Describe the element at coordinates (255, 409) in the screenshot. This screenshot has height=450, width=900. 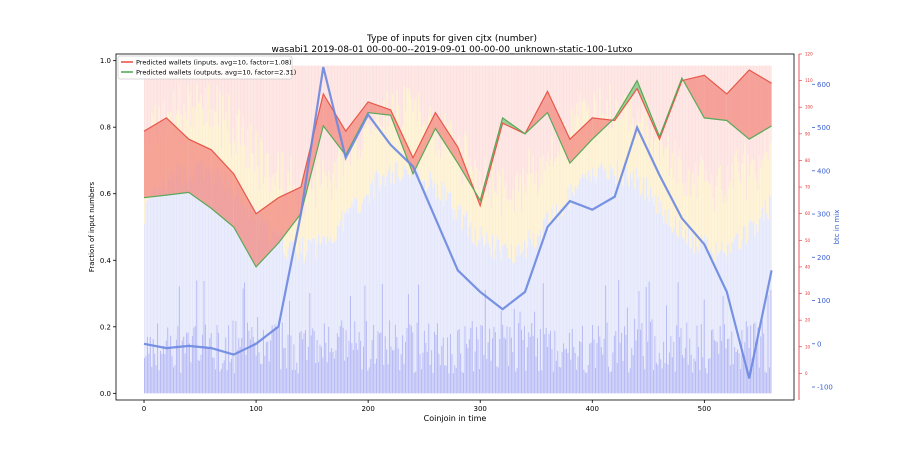
I see `x-tick-label: 100` at that location.